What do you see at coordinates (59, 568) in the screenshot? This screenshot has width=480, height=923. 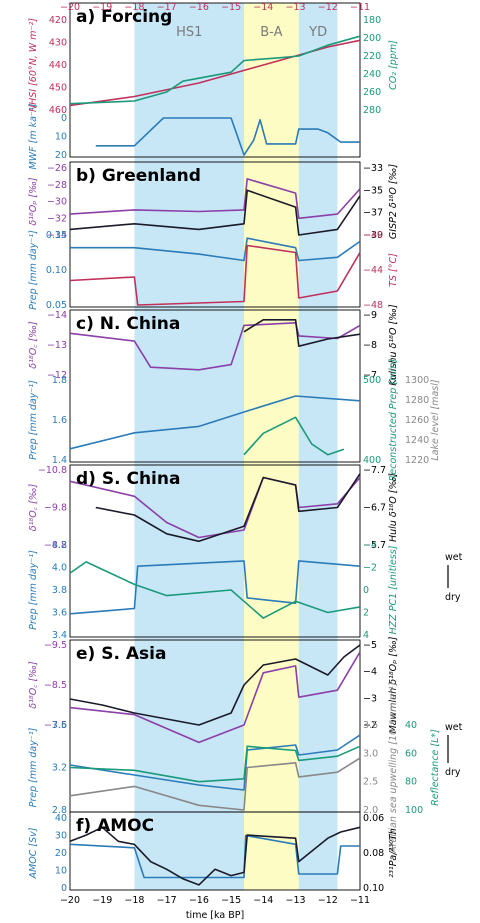 I see `tick-label: 4.0` at bounding box center [59, 568].